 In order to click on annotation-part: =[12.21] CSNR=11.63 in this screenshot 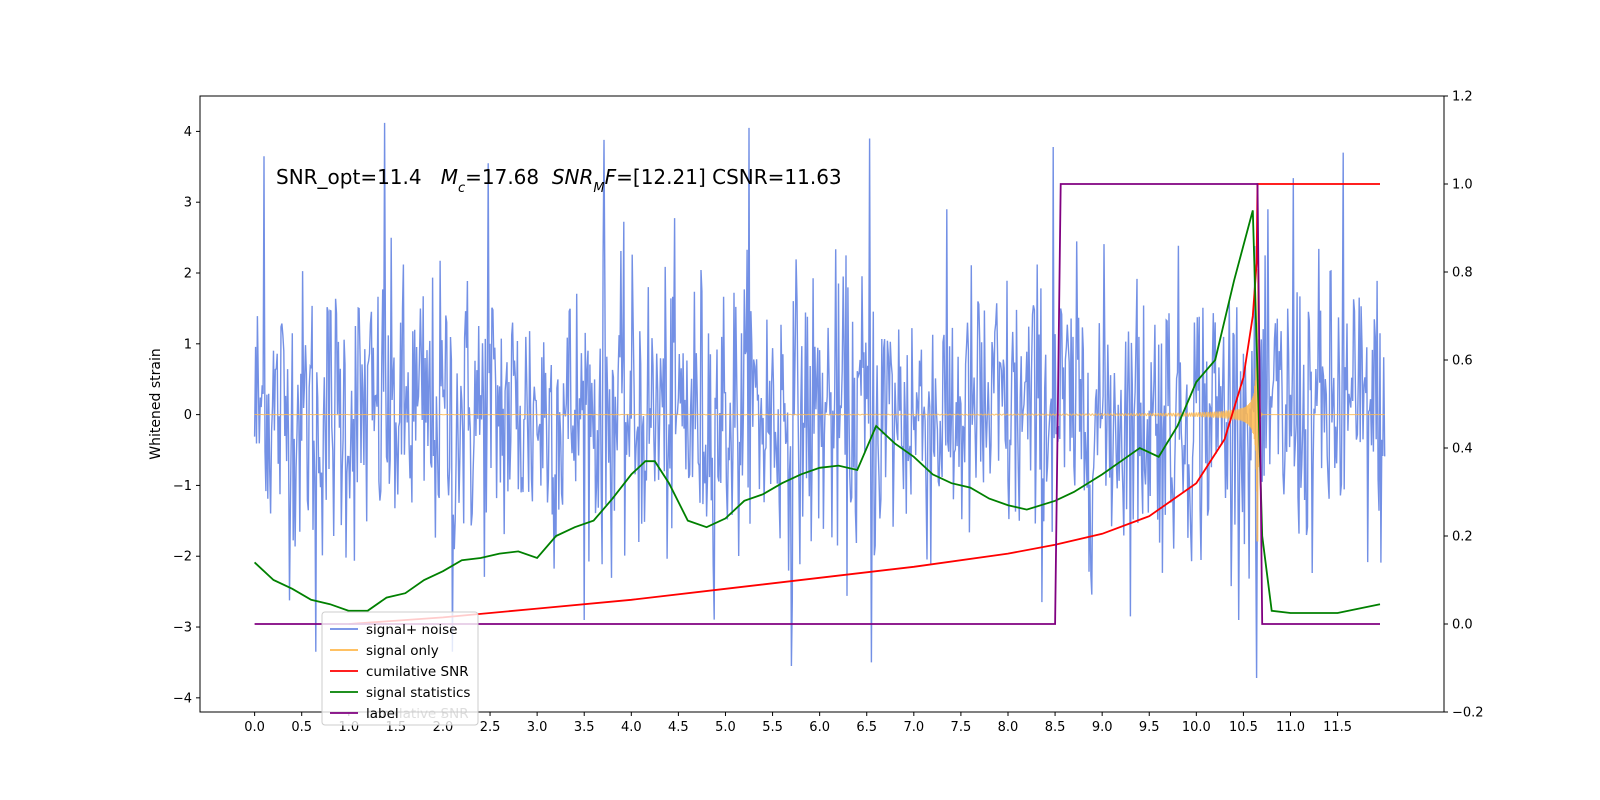, I will do `click(729, 177)`.